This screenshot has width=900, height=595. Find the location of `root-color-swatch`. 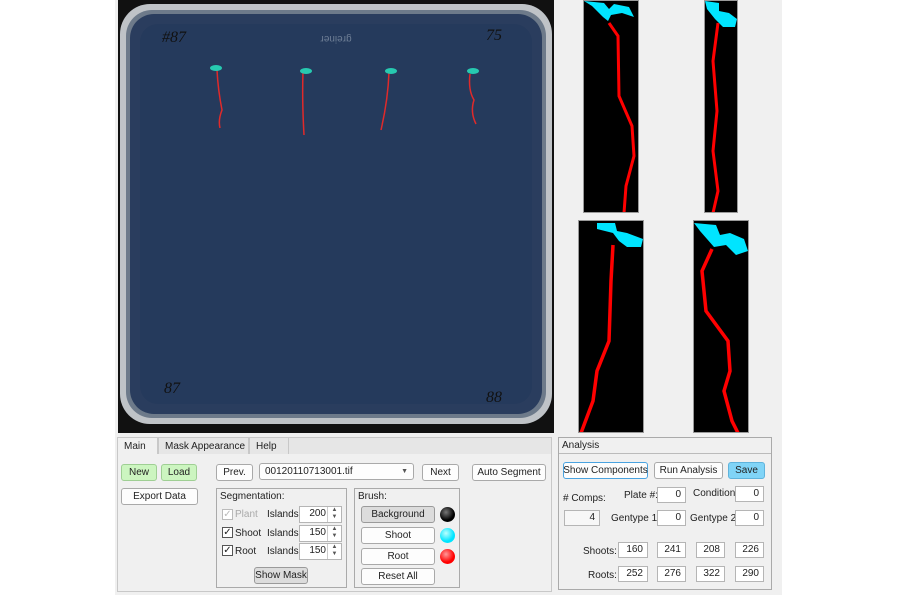

root-color-swatch is located at coordinates (447, 556).